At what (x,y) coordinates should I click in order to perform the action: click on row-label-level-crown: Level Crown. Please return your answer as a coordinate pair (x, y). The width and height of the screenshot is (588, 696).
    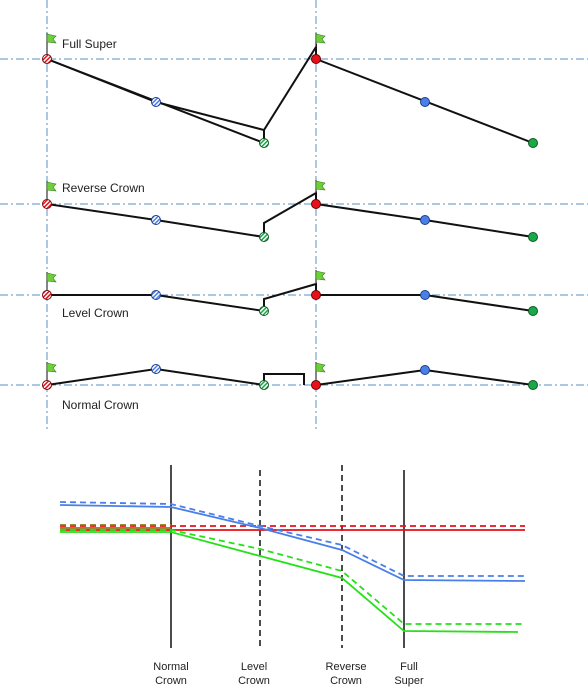
    Looking at the image, I should click on (95, 313).